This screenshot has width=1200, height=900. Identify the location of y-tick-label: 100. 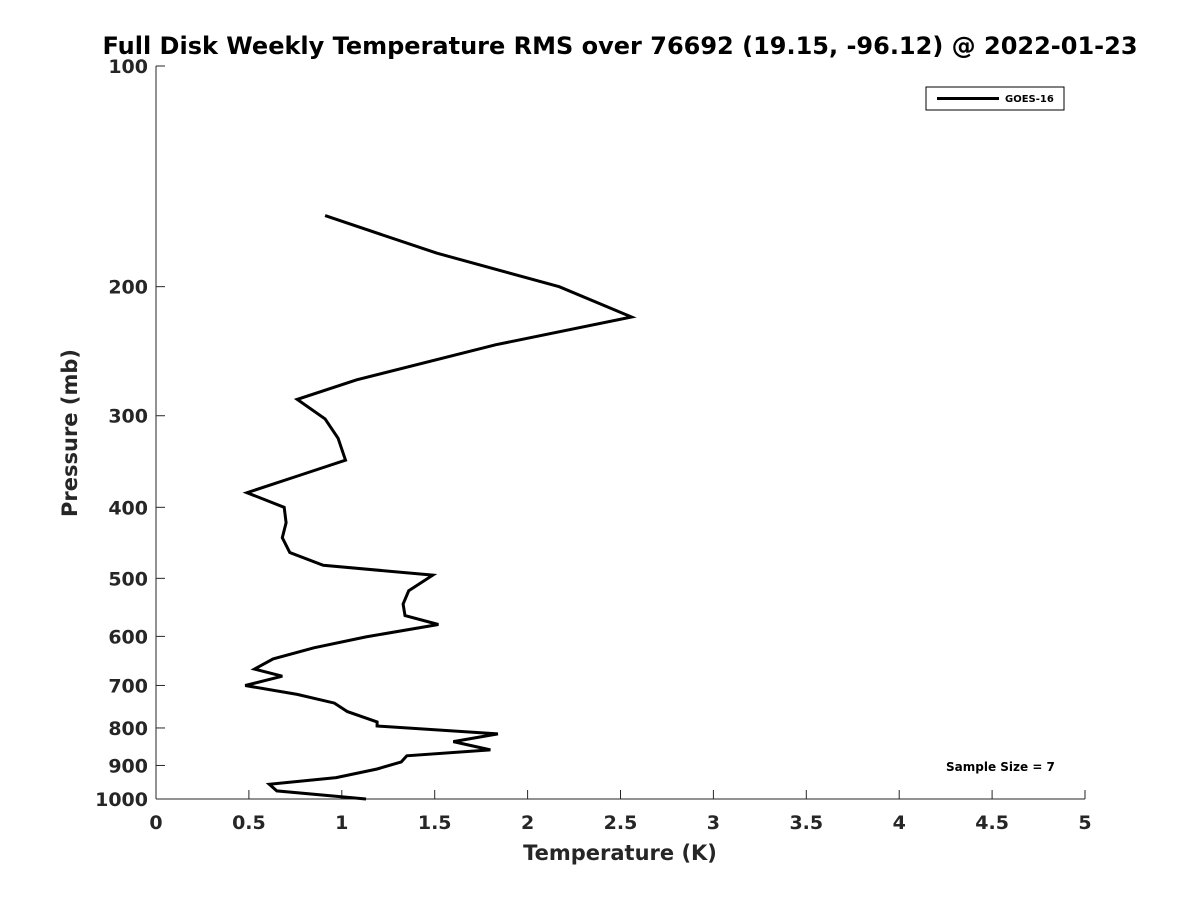
(128, 67).